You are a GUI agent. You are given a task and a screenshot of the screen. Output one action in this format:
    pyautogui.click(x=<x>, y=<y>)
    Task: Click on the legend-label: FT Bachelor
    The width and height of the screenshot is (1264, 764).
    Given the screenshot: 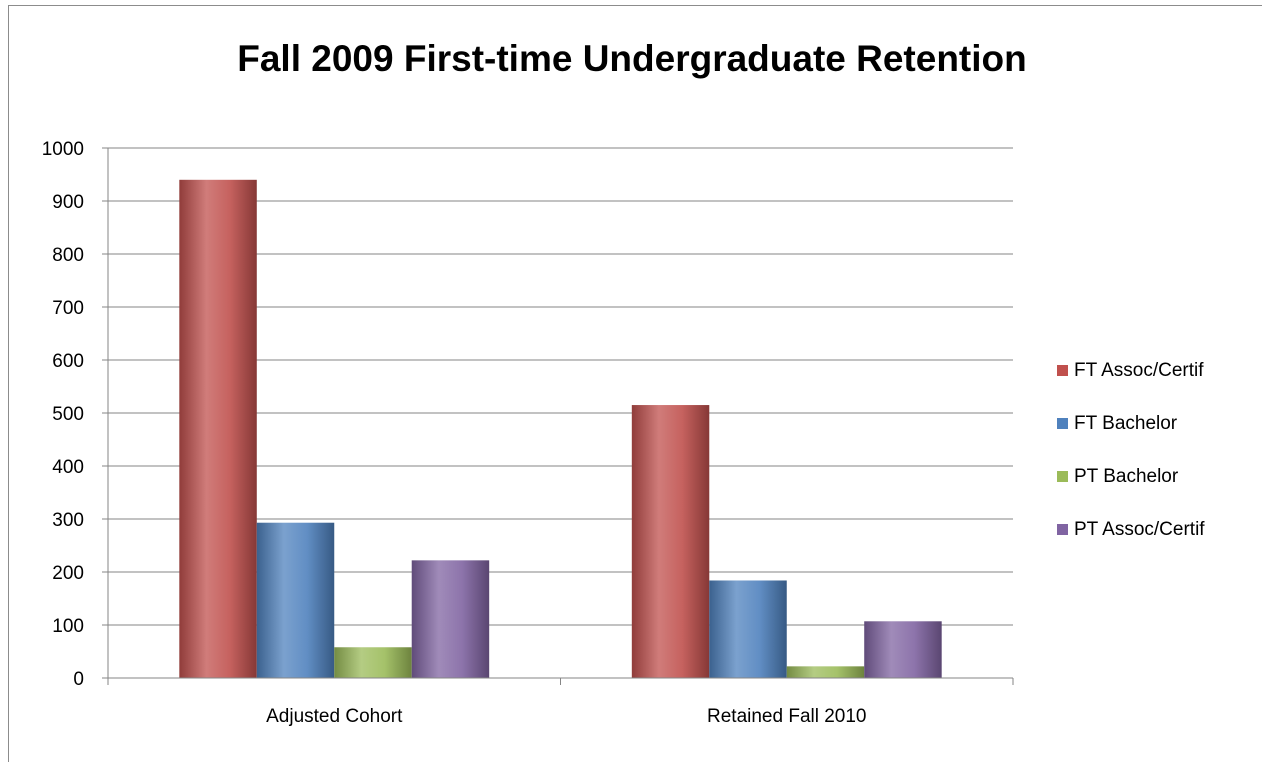 What is the action you would take?
    pyautogui.click(x=1126, y=423)
    